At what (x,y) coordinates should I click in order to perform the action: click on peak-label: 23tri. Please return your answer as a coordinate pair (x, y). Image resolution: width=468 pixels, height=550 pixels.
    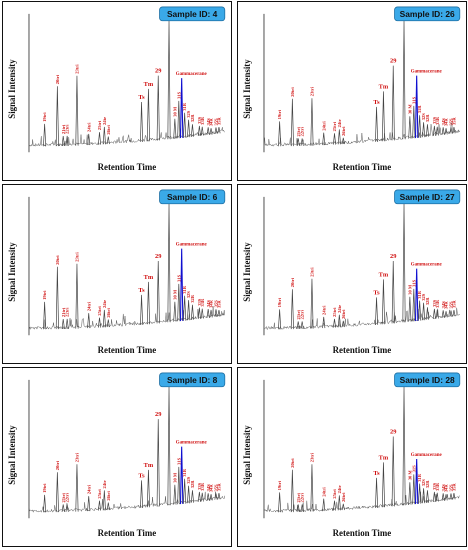
    Looking at the image, I should click on (77, 457).